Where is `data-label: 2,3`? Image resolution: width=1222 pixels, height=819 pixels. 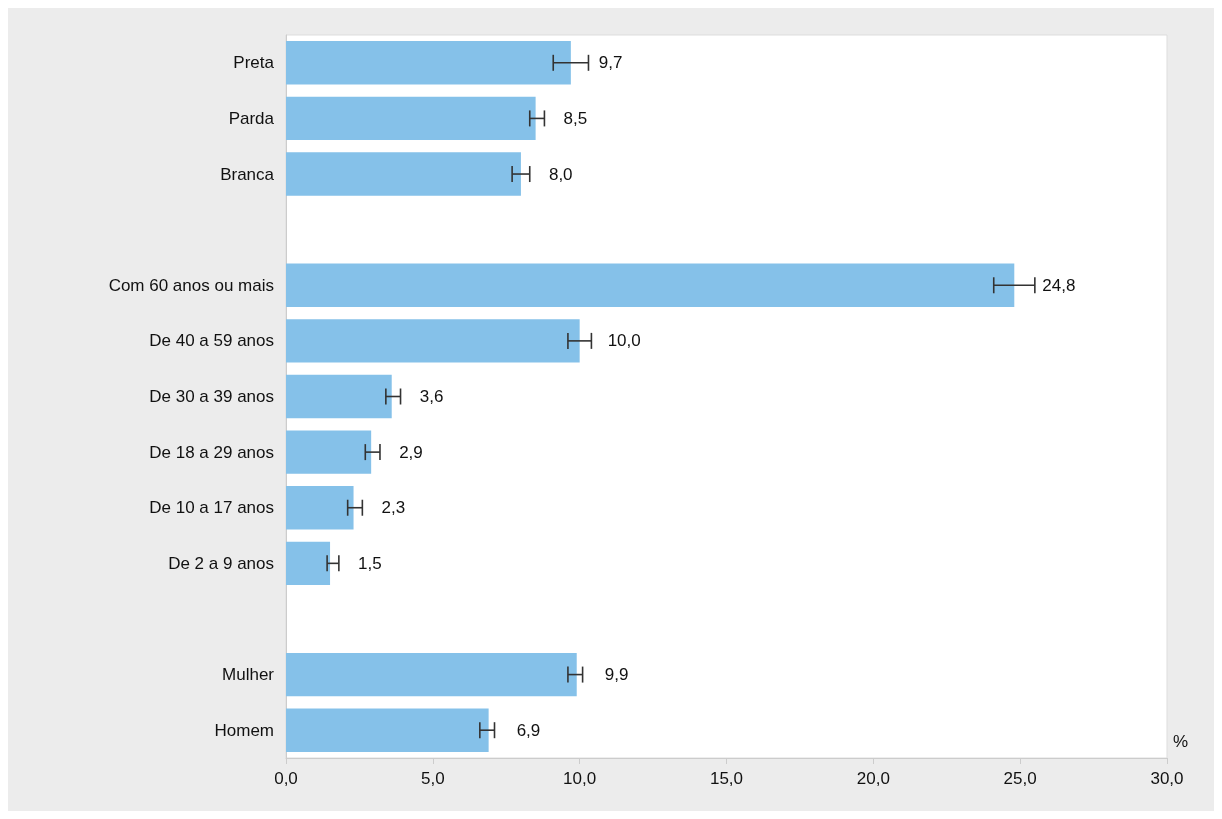 data-label: 2,3 is located at coordinates (393, 508).